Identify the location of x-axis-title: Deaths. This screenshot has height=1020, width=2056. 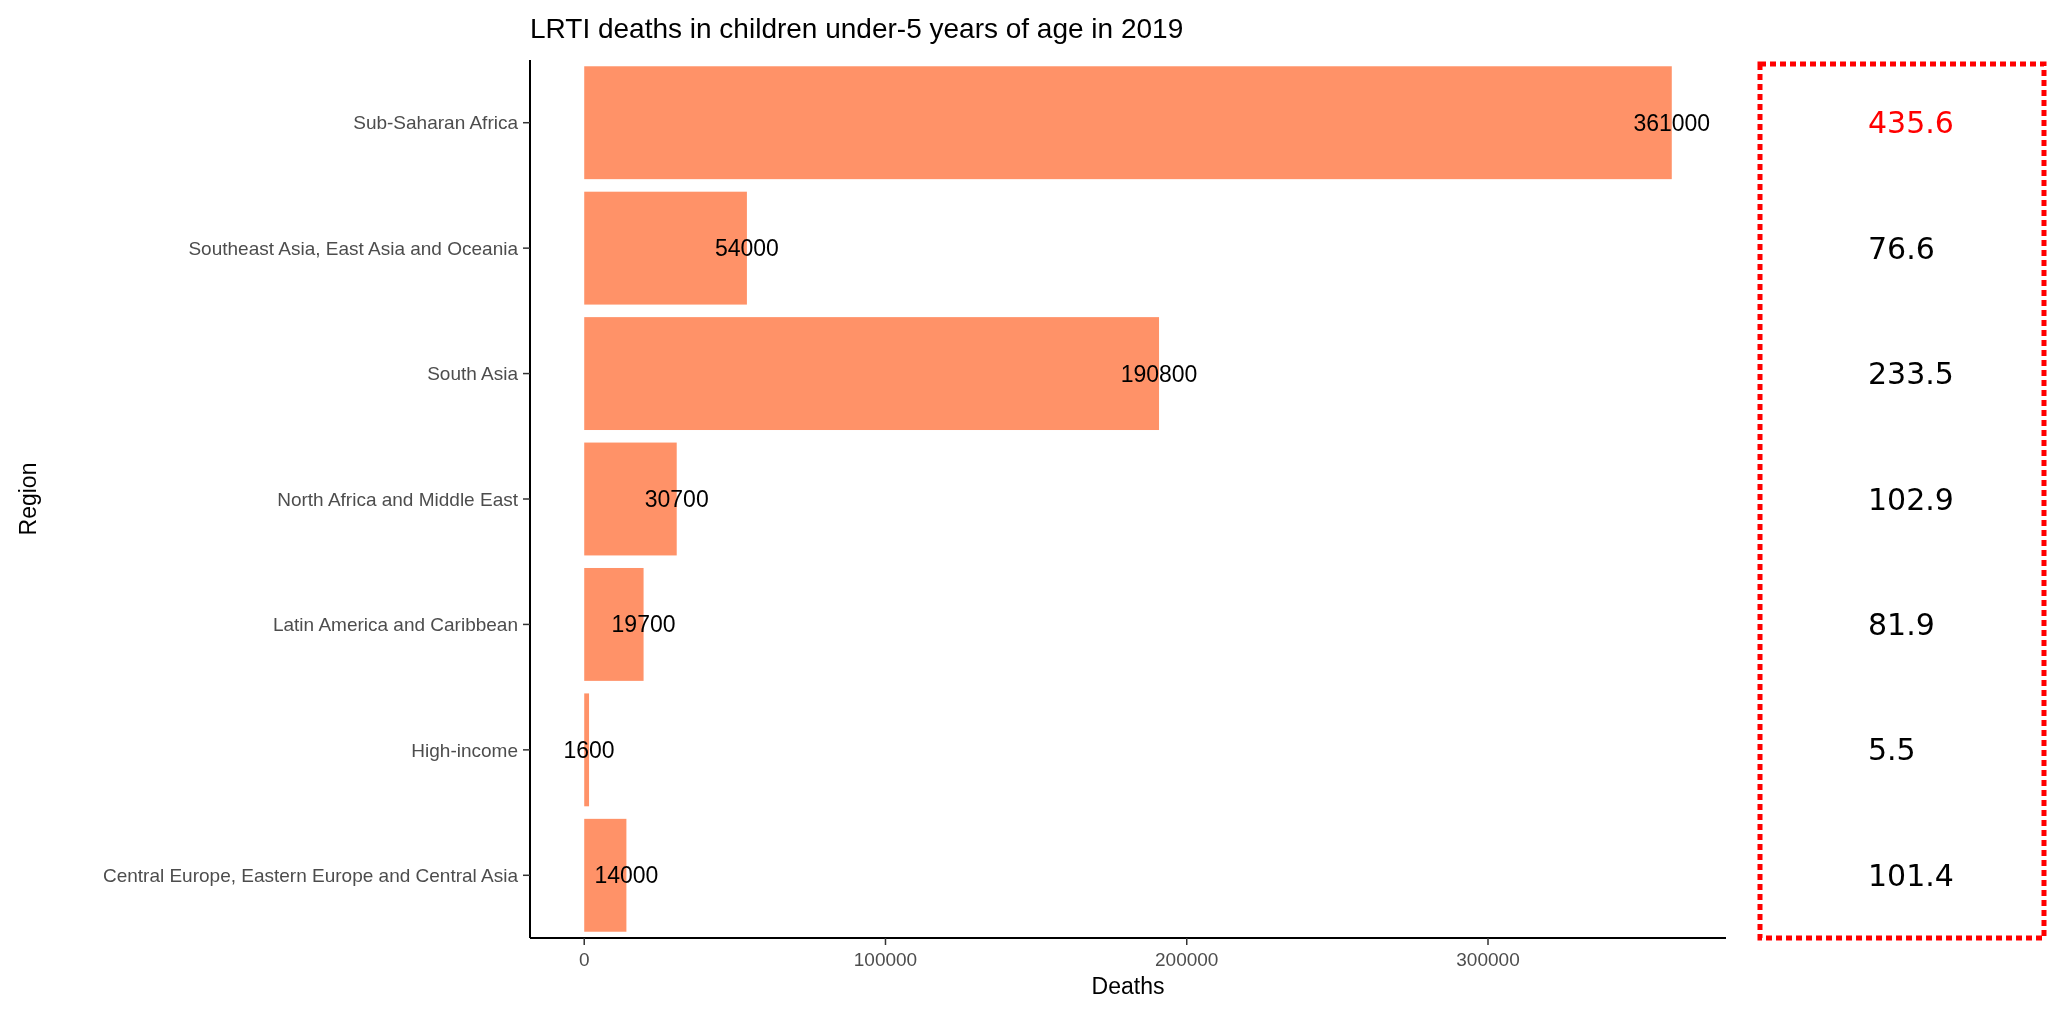
(1128, 986).